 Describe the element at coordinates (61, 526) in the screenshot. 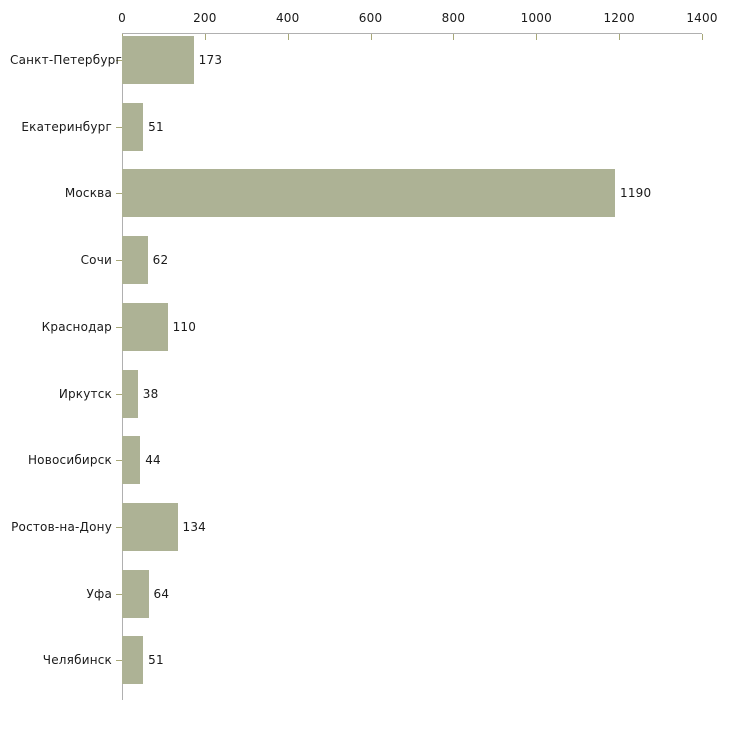

I see `category-label: Ростов-на-Дону` at that location.